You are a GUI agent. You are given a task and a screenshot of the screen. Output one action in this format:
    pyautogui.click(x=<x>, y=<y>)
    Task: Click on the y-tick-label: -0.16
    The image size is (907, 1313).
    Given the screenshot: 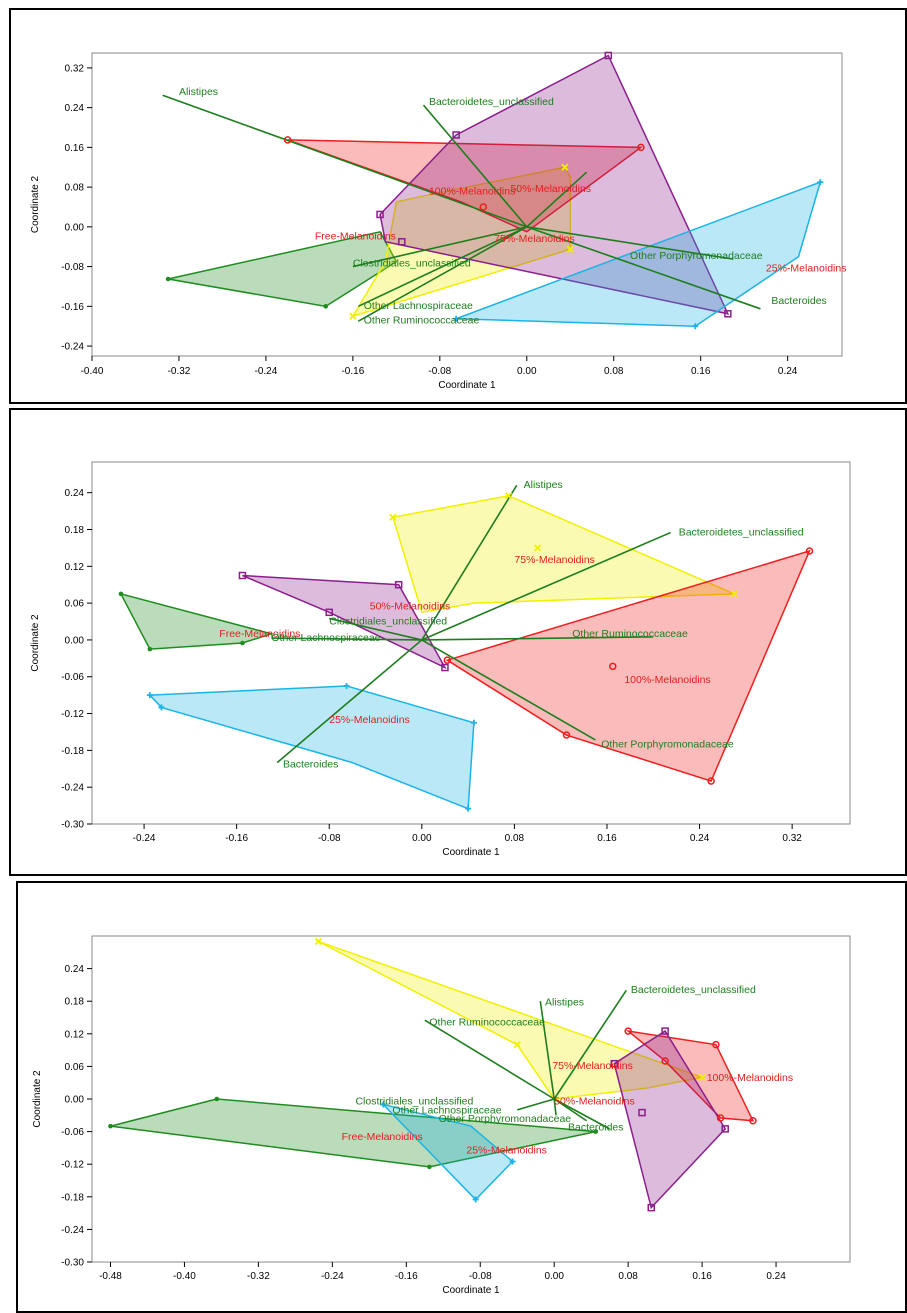 What is the action you would take?
    pyautogui.click(x=72, y=307)
    